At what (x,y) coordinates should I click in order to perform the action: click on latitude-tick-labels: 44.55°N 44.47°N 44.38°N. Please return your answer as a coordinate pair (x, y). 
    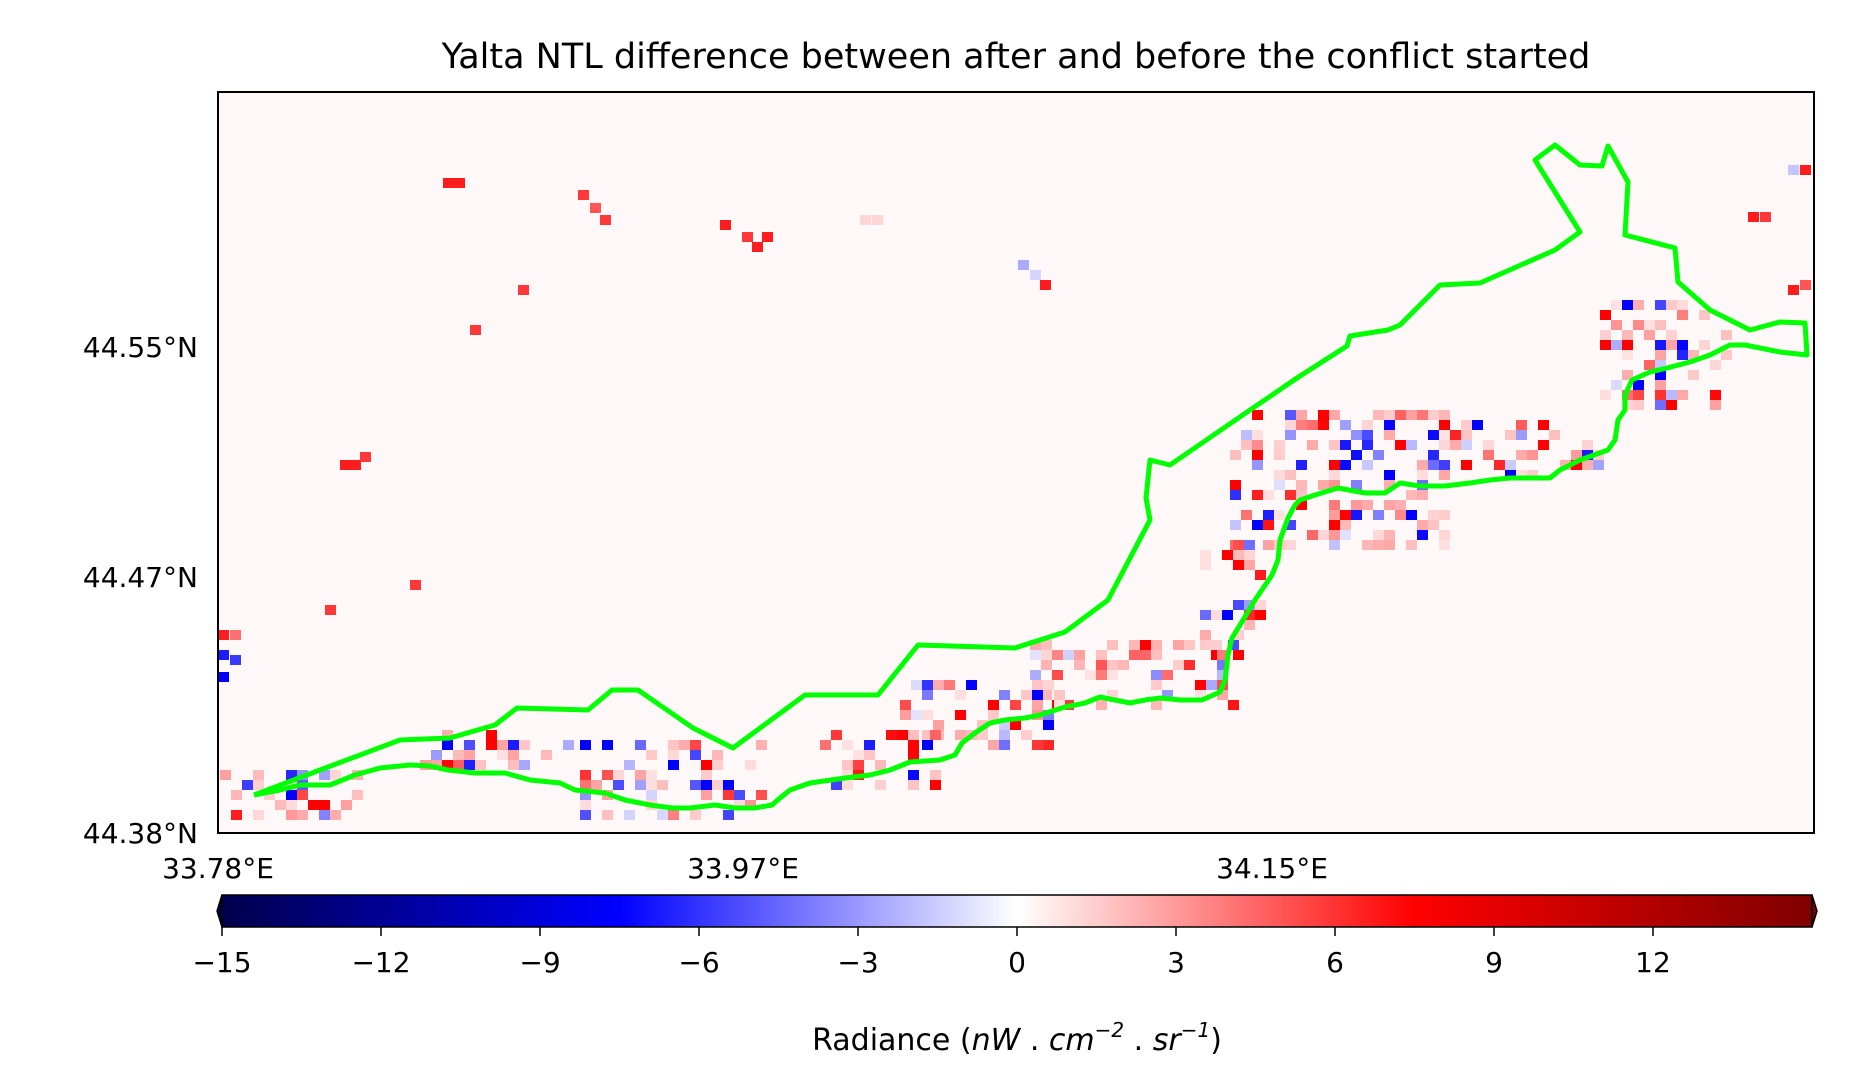
    Looking at the image, I should click on (140, 590).